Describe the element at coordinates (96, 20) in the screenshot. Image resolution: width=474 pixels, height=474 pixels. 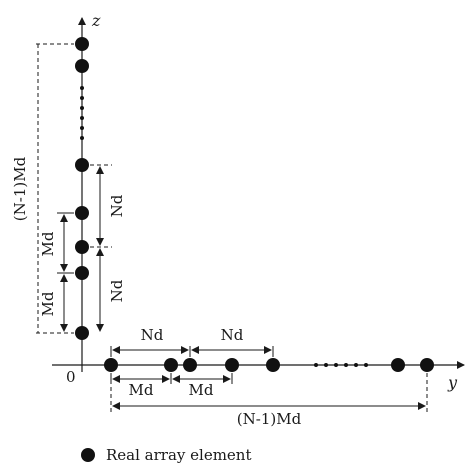
I see `z-axis-label: z` at that location.